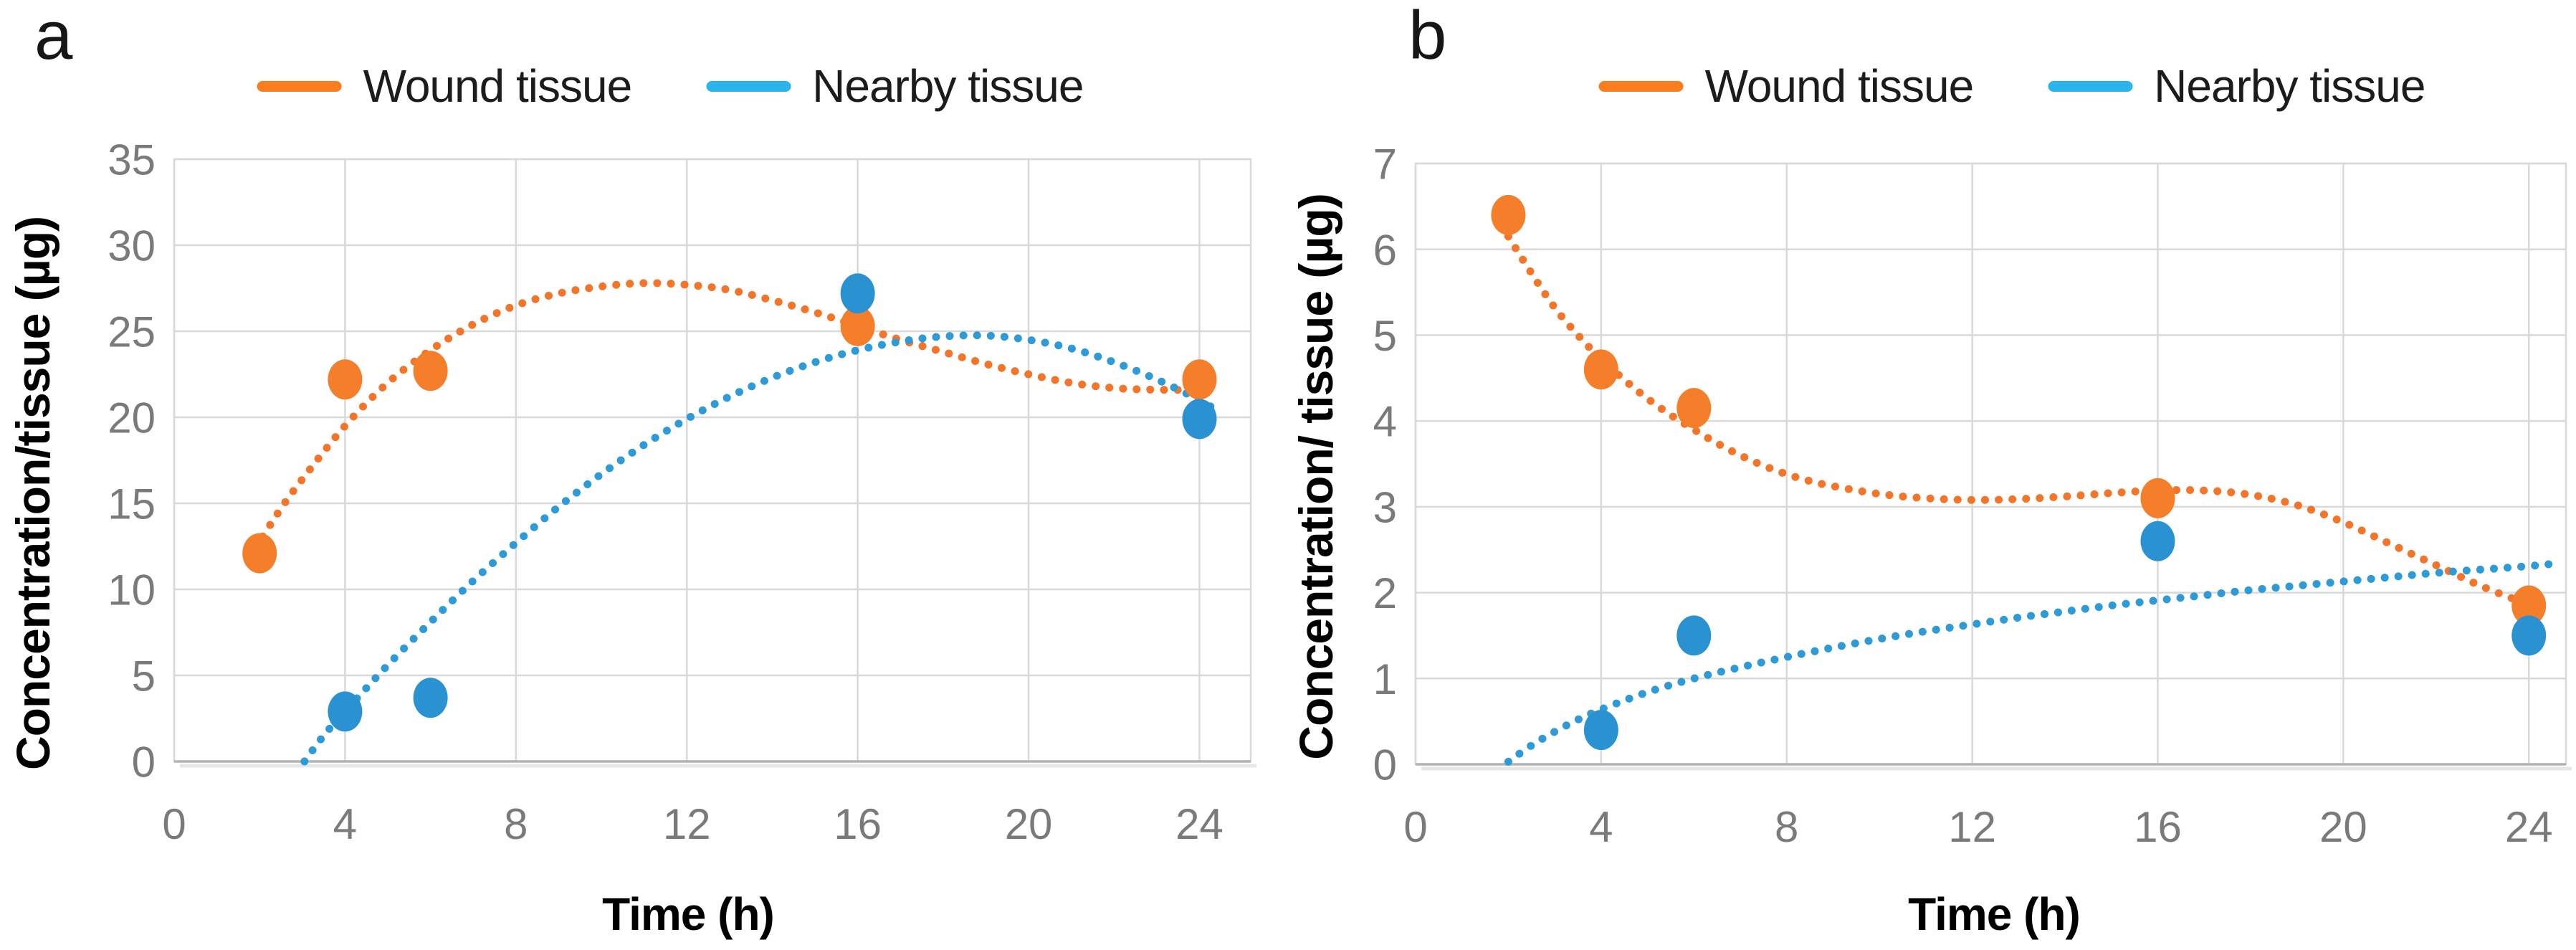 This screenshot has height=950, width=2576. What do you see at coordinates (1994, 914) in the screenshot?
I see `x-axis-title-b: Time (h)` at bounding box center [1994, 914].